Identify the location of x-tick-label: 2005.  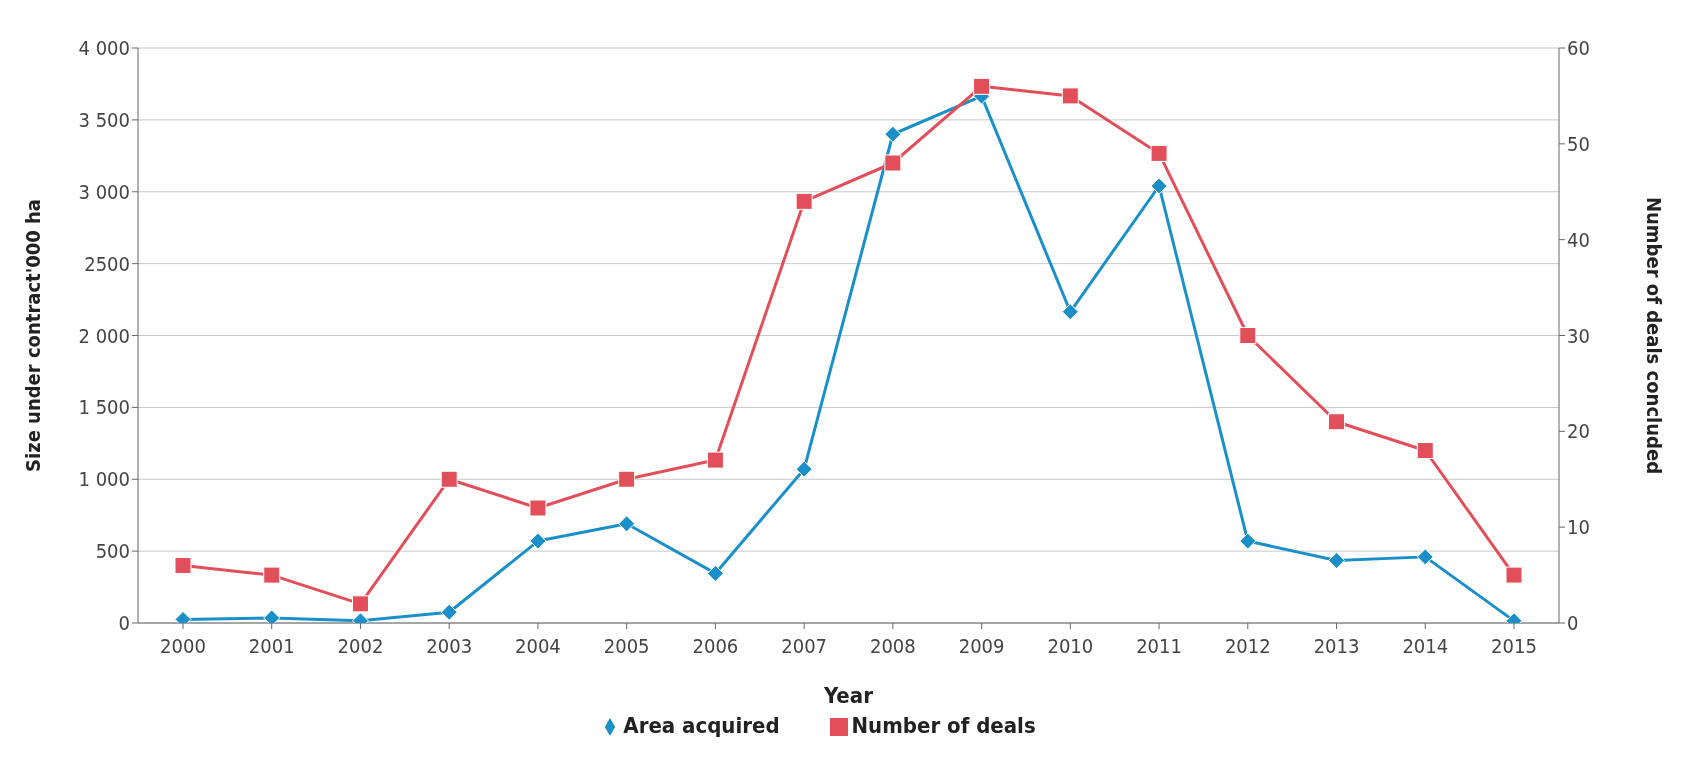
(626, 646).